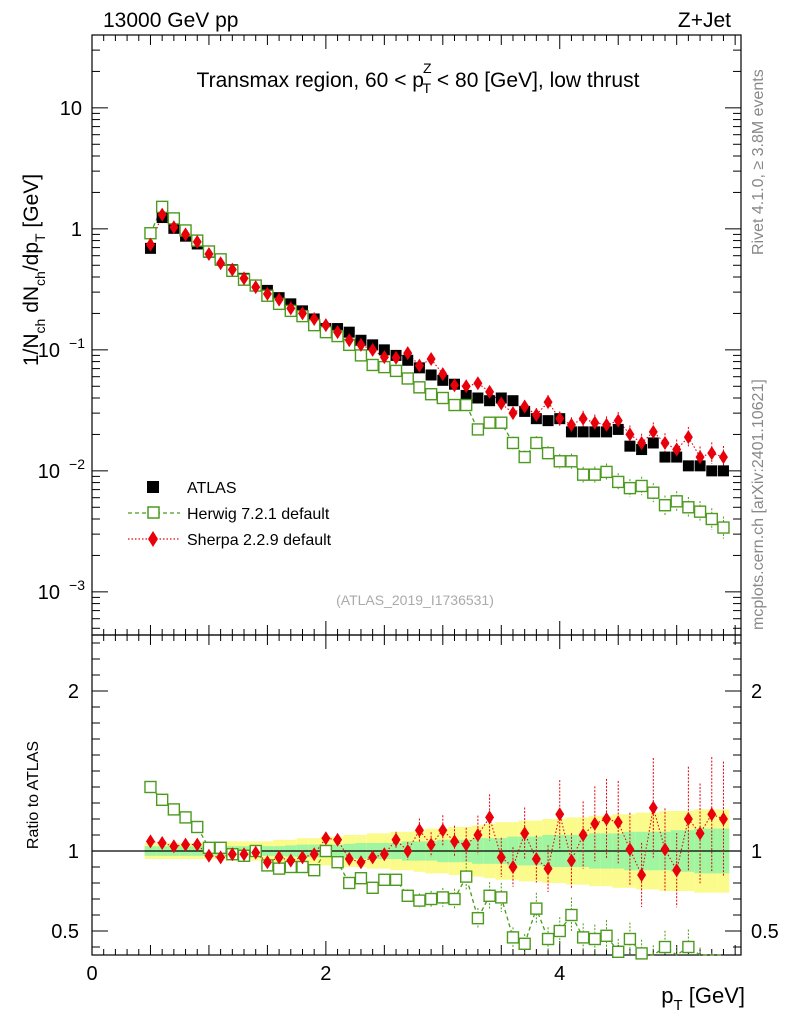  What do you see at coordinates (559, 974) in the screenshot?
I see `x-tick-label: 4` at bounding box center [559, 974].